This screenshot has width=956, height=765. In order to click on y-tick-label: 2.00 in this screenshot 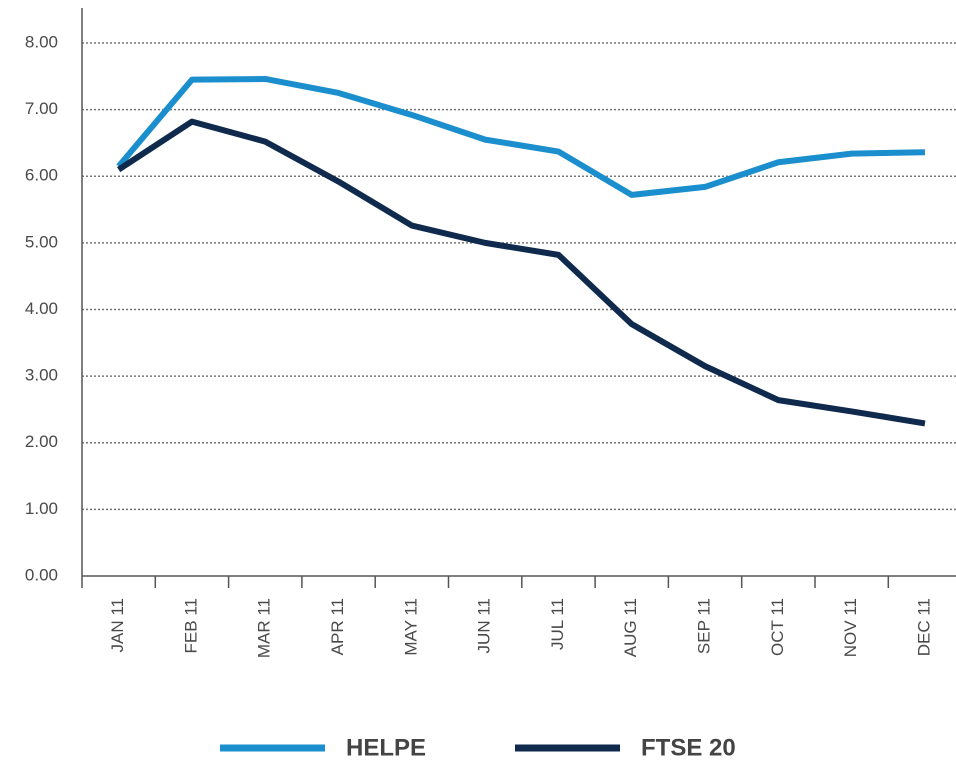, I will do `click(41, 441)`.